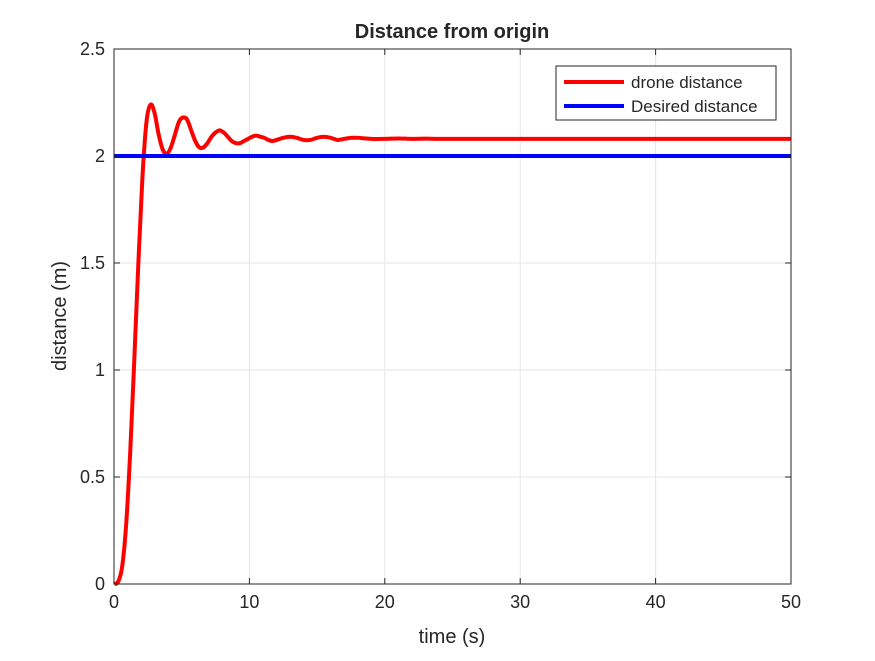  Describe the element at coordinates (520, 602) in the screenshot. I see `x-tick-label: 30` at that location.